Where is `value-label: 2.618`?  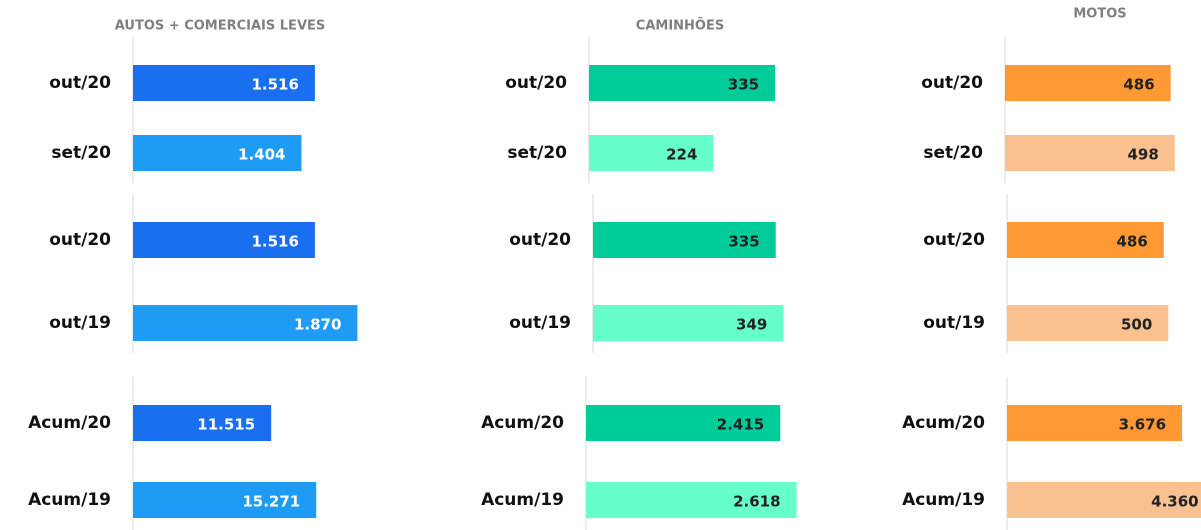
value-label: 2.618 is located at coordinates (756, 502).